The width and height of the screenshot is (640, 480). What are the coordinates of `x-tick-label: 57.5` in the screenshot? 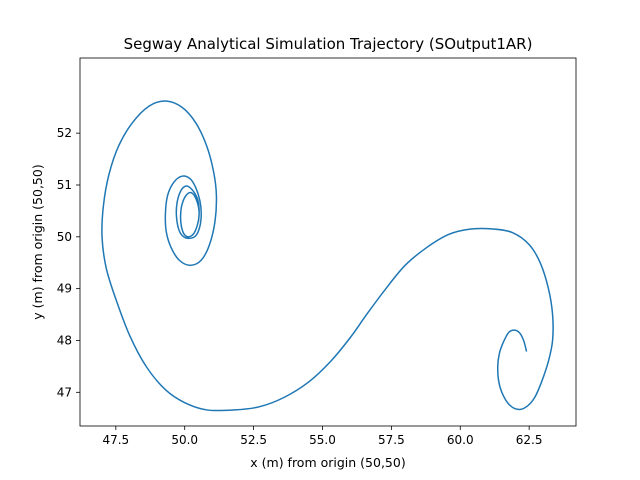 It's located at (391, 440).